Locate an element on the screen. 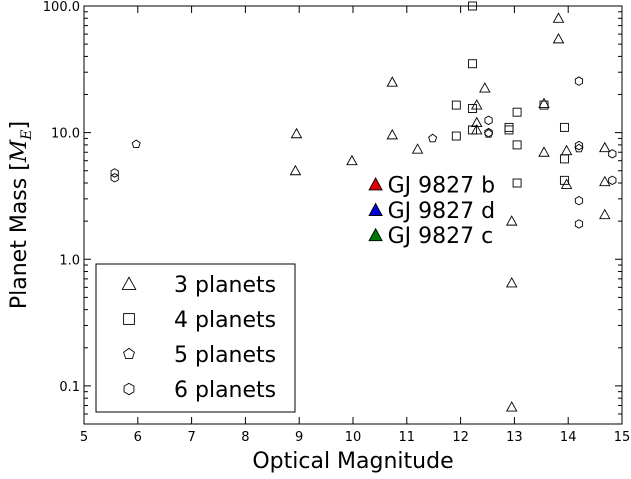  y-tick-label: 100.0 is located at coordinates (61, 7).